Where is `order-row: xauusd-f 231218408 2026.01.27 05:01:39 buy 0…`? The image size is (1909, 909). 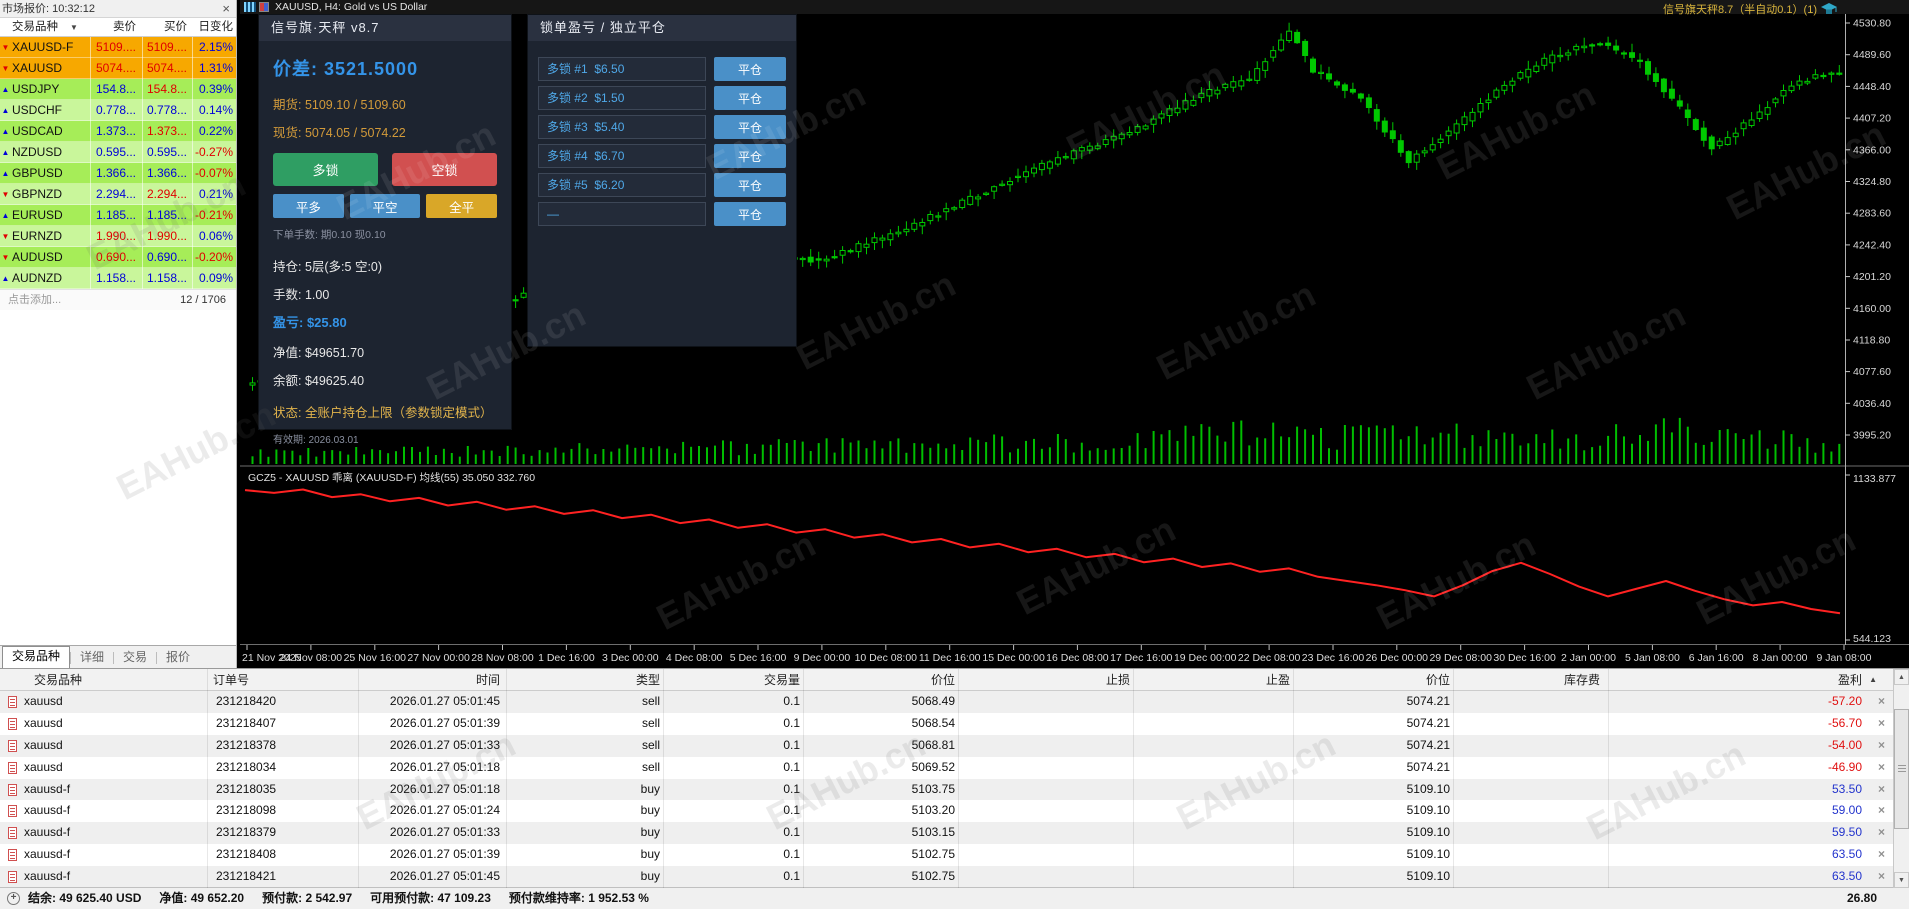 order-row: xauusd-f 231218408 2026.01.27 05:01:39 buy 0… is located at coordinates (954, 855).